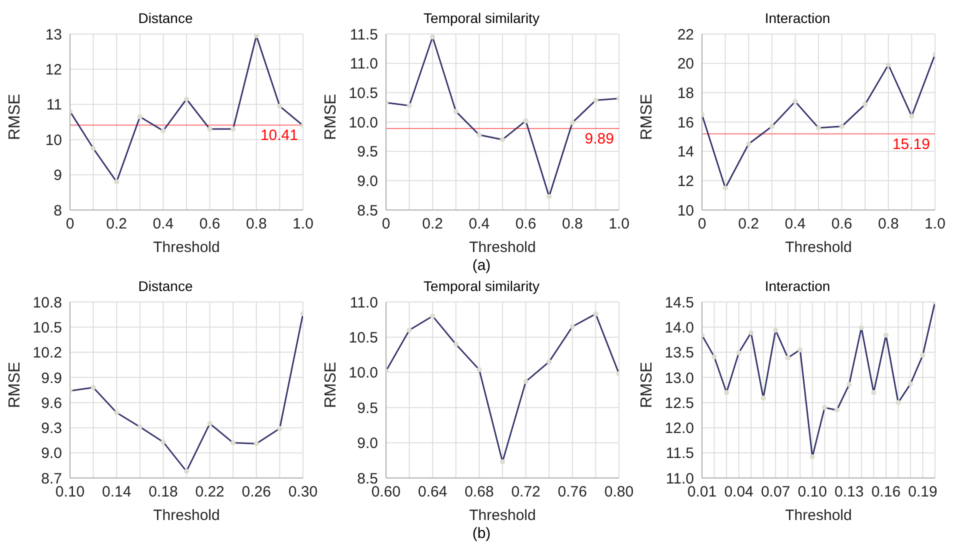  Describe the element at coordinates (886, 492) in the screenshot. I see `x-tick-label: 0.16` at that location.